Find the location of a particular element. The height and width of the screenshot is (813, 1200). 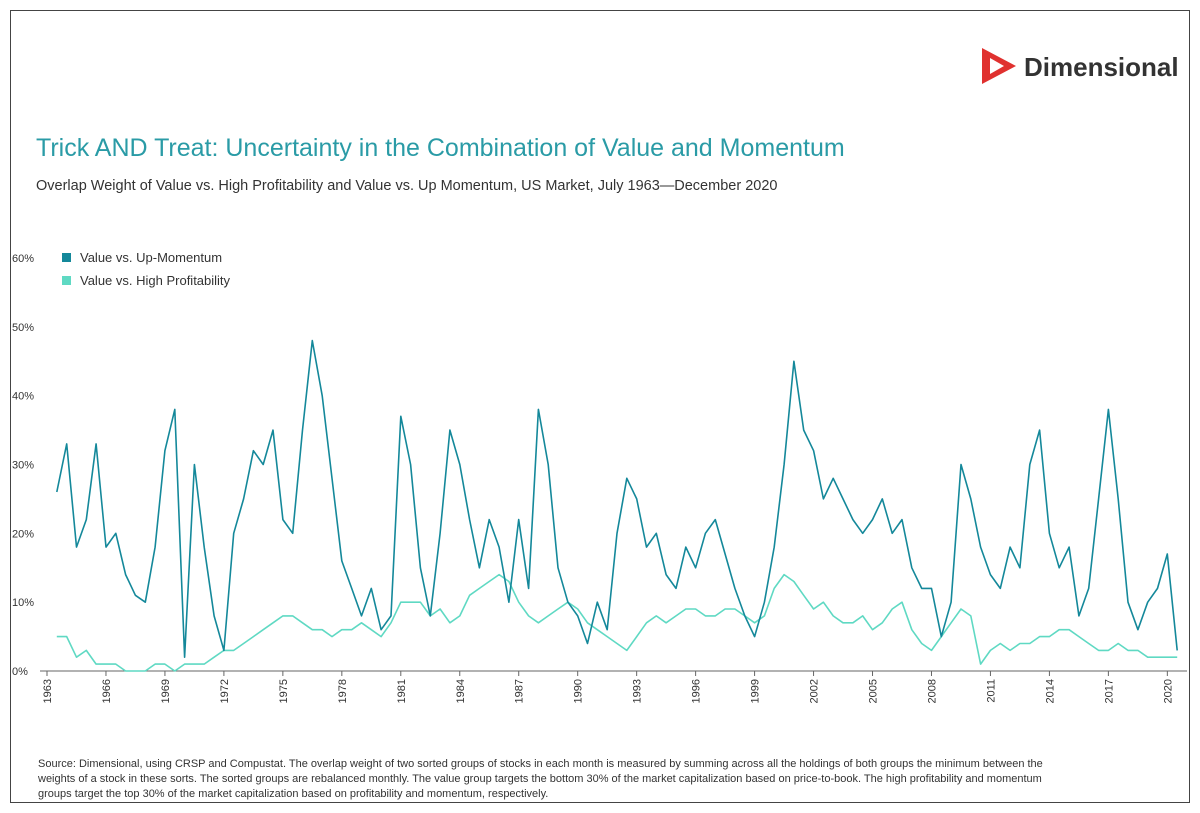

x-tick-label: 2011 is located at coordinates (991, 691).